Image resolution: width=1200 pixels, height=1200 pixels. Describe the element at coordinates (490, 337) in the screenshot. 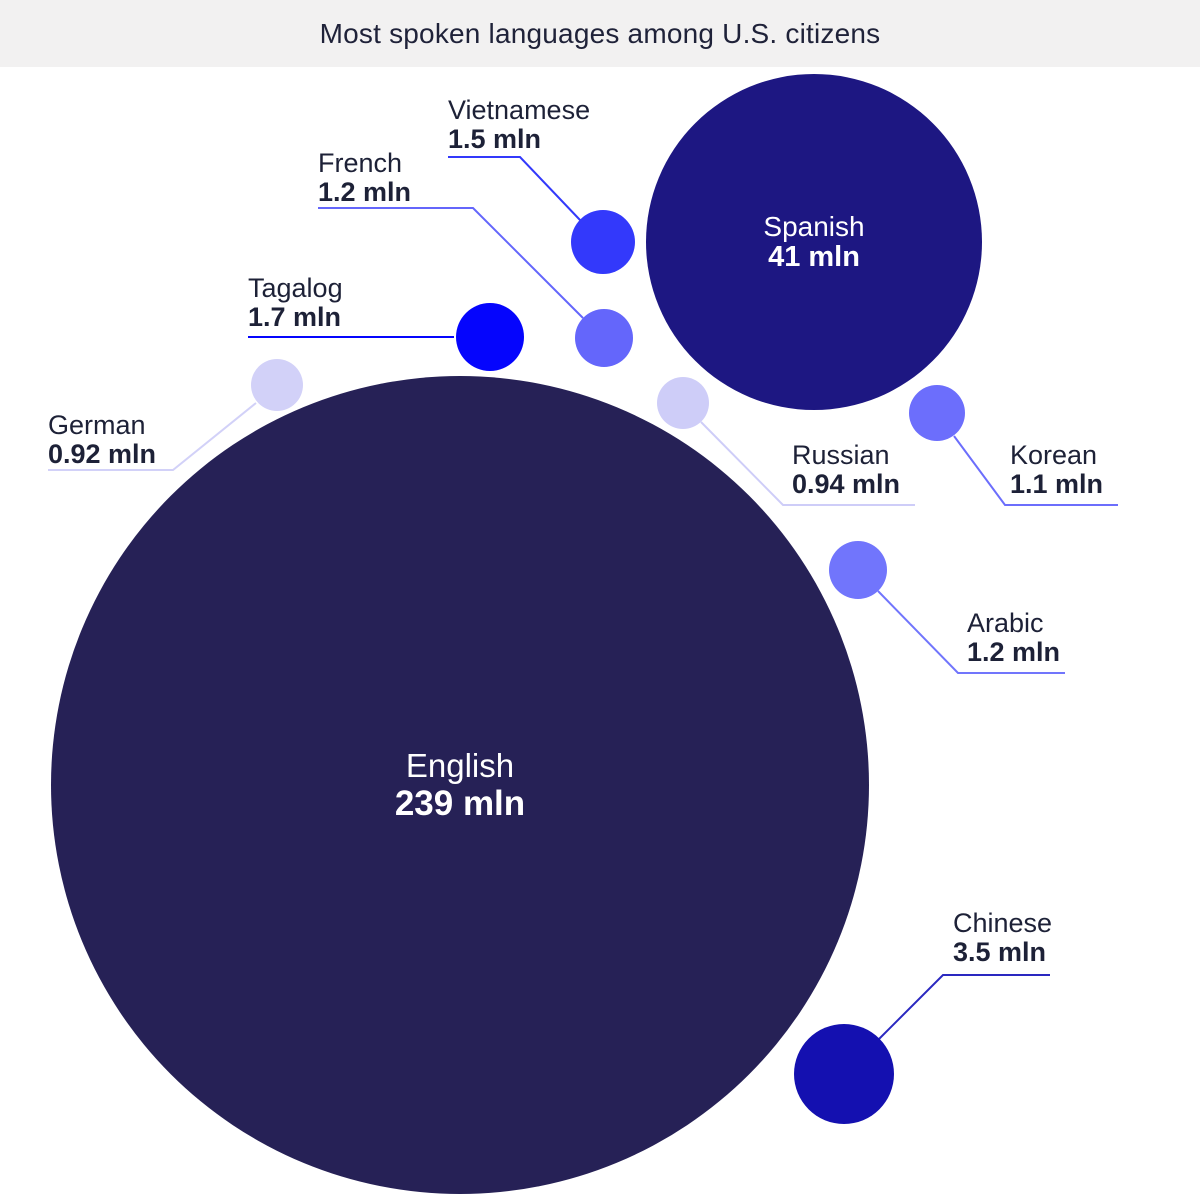

I see `bubble-tagalog` at that location.